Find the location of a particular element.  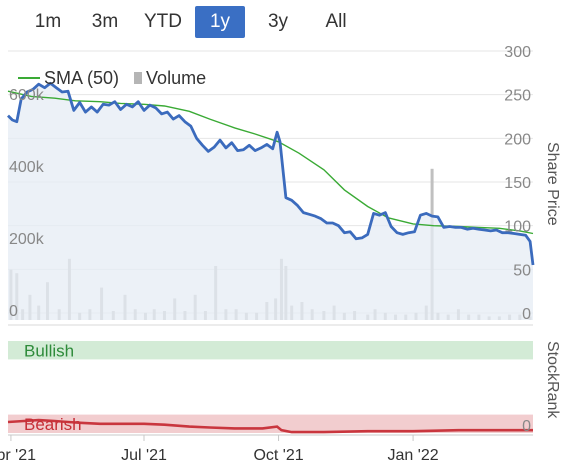

range-tab-1y: 1y is located at coordinates (220, 22).